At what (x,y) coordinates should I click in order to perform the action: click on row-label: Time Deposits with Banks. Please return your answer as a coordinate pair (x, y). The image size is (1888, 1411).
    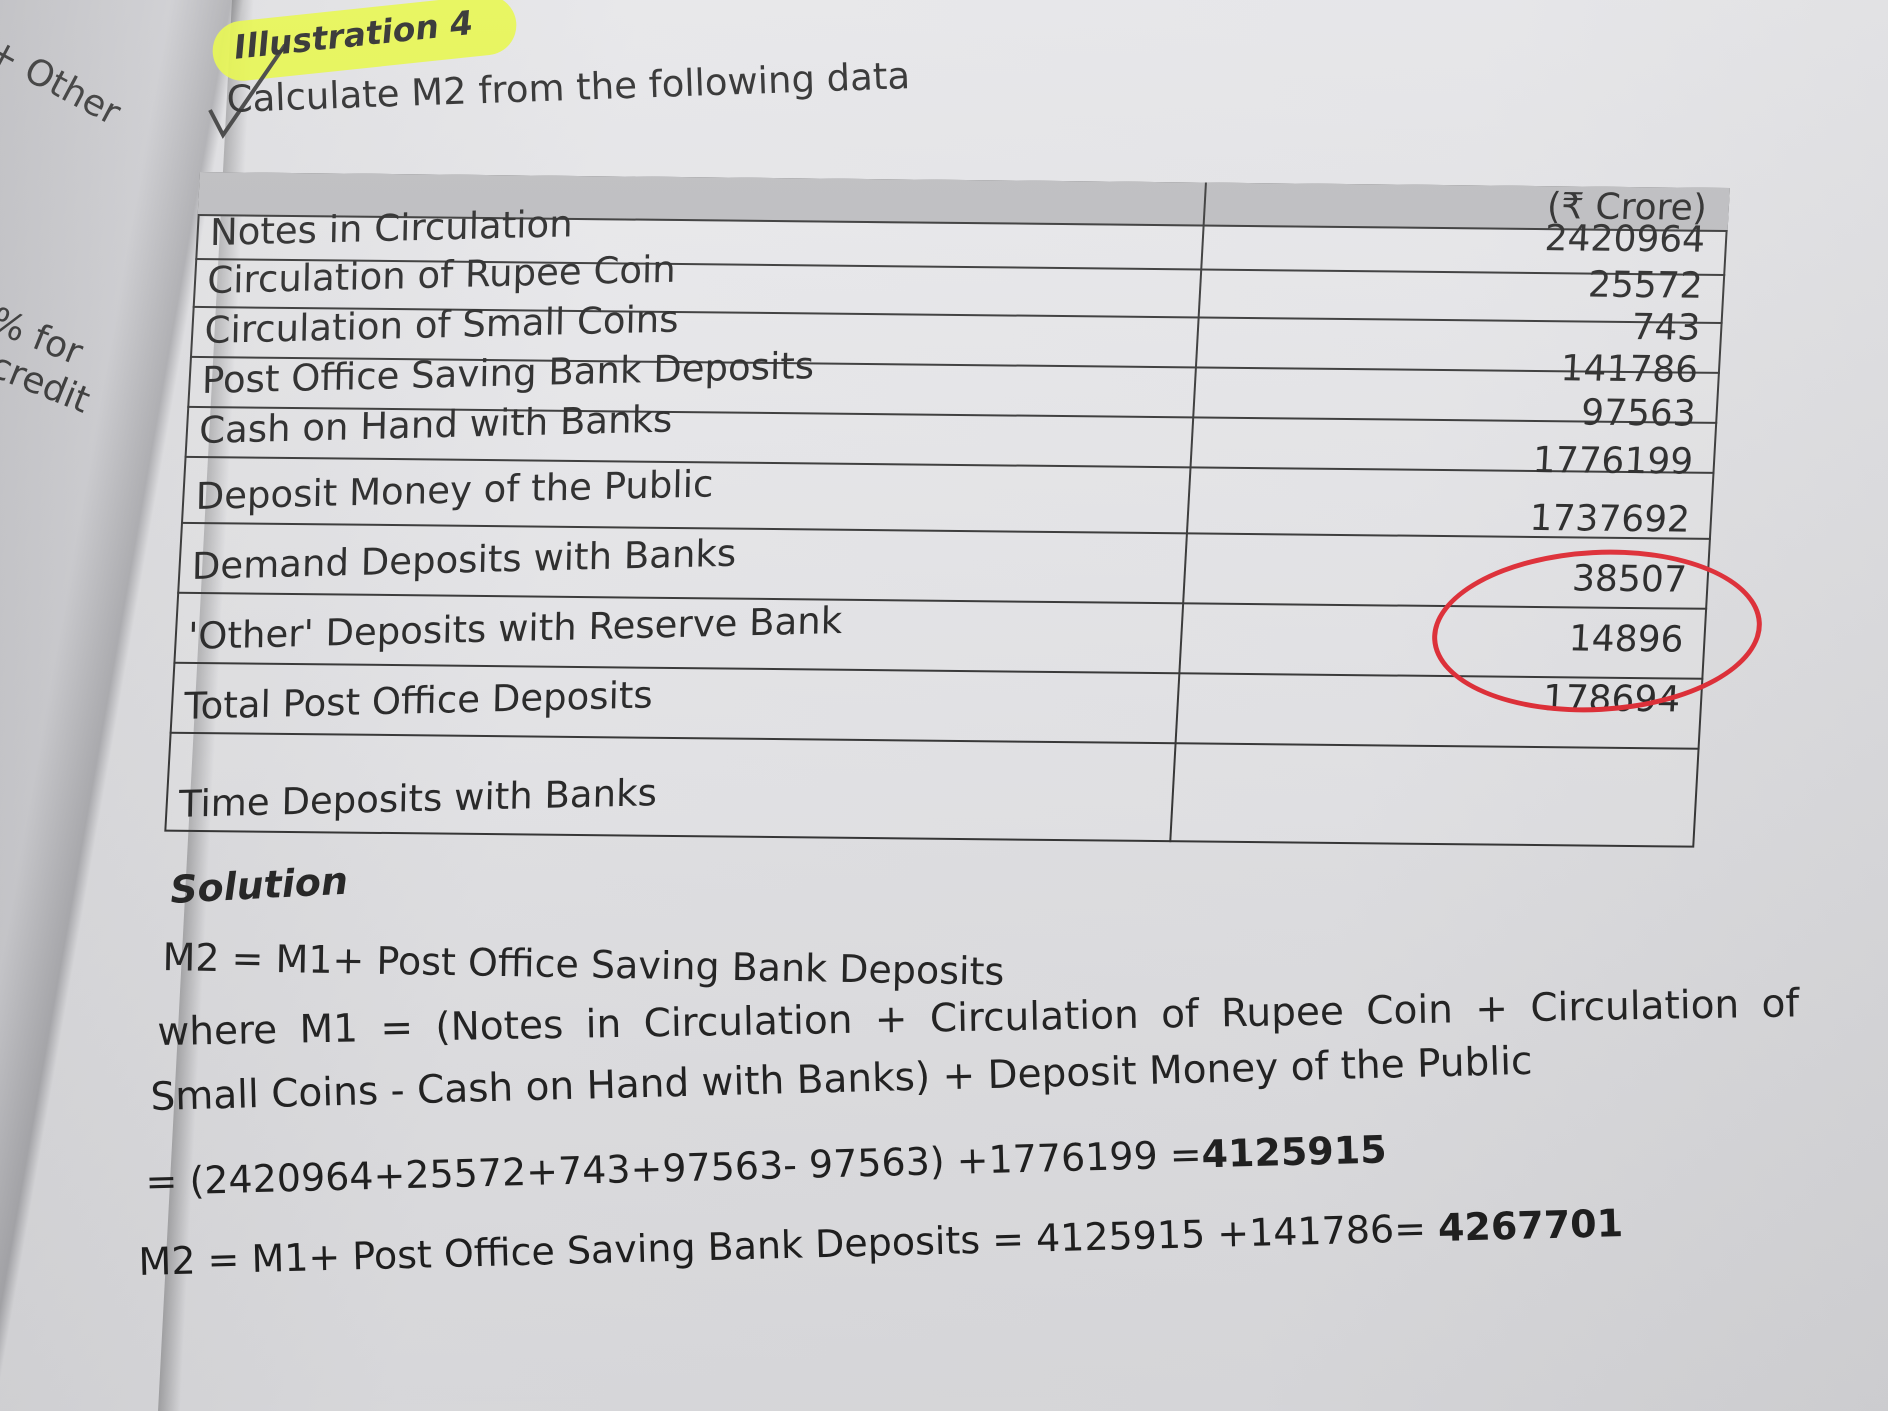
    Looking at the image, I should click on (418, 798).